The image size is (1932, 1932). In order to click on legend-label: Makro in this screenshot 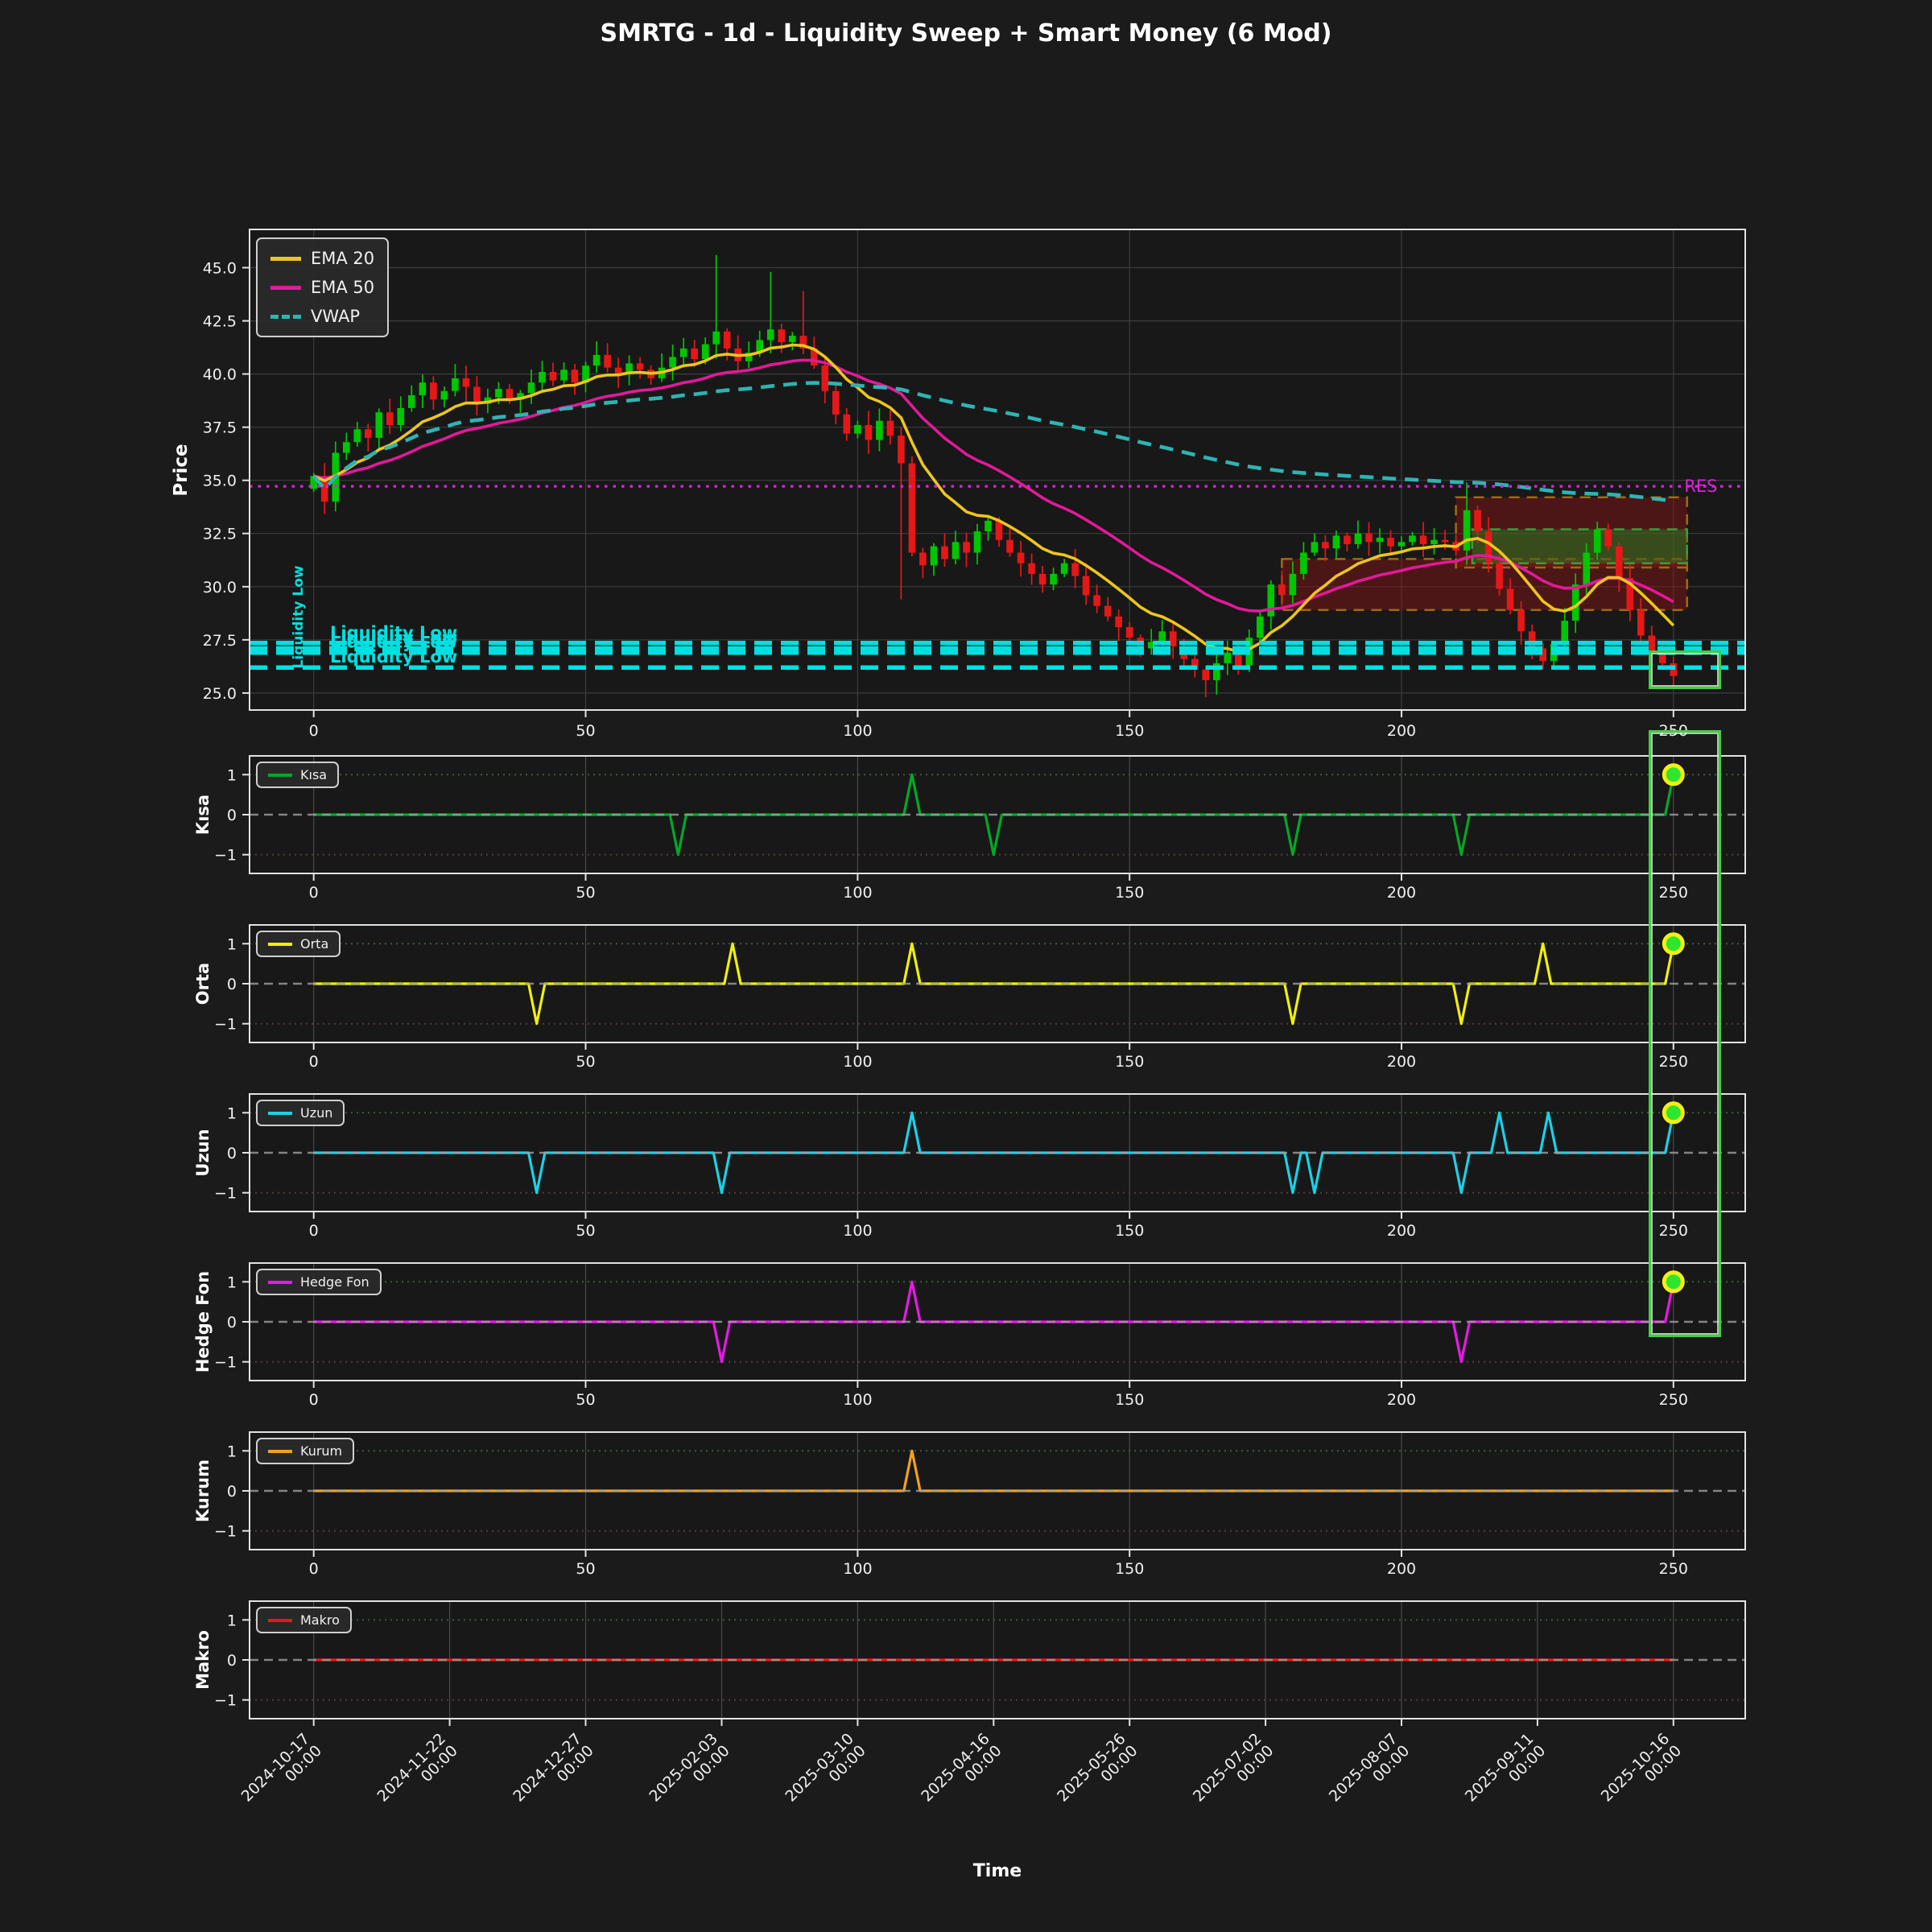, I will do `click(320, 1620)`.